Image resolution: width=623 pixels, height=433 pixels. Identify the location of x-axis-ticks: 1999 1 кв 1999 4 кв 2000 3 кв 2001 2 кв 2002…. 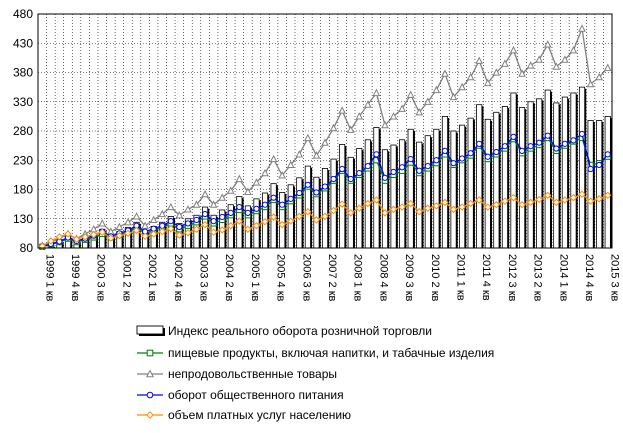
(331, 278).